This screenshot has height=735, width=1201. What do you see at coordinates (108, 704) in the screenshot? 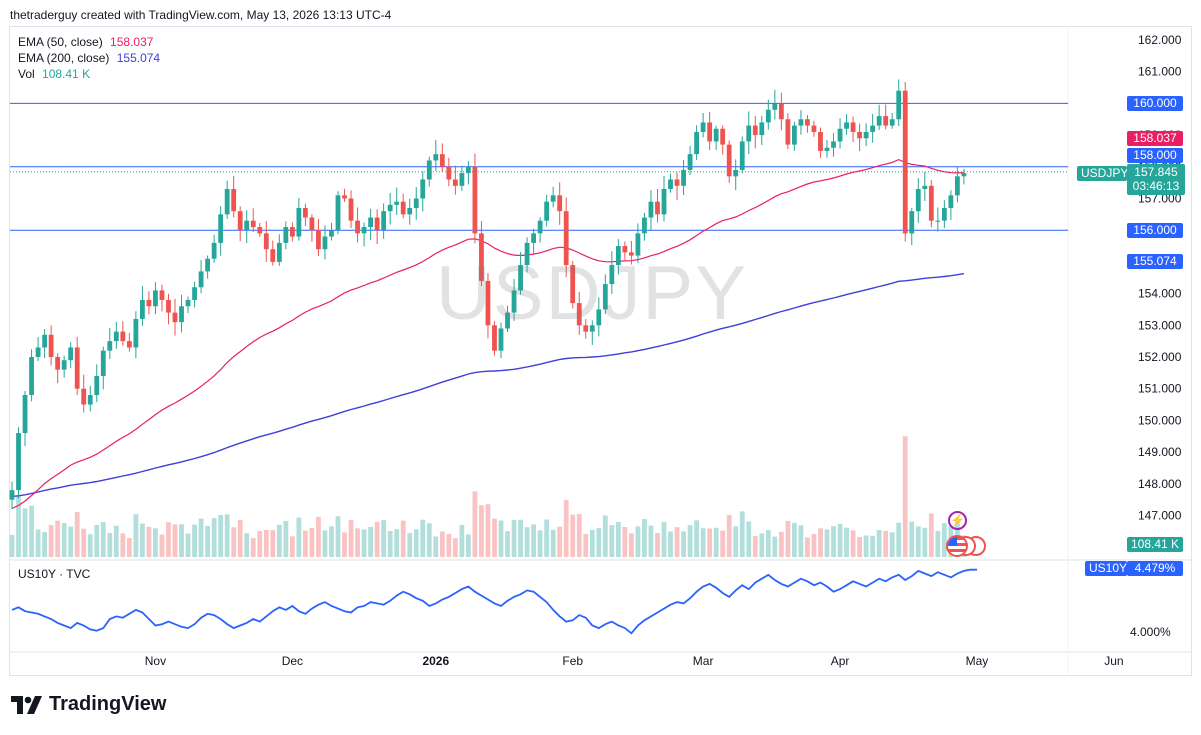
I see `tradingview-logo-text: TradingView` at bounding box center [108, 704].